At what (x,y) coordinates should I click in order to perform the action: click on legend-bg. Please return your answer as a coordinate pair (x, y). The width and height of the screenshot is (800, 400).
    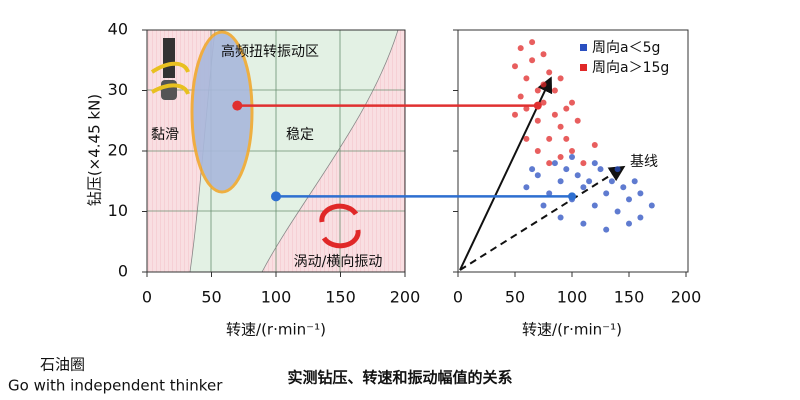
    Looking at the image, I should click on (630, 56).